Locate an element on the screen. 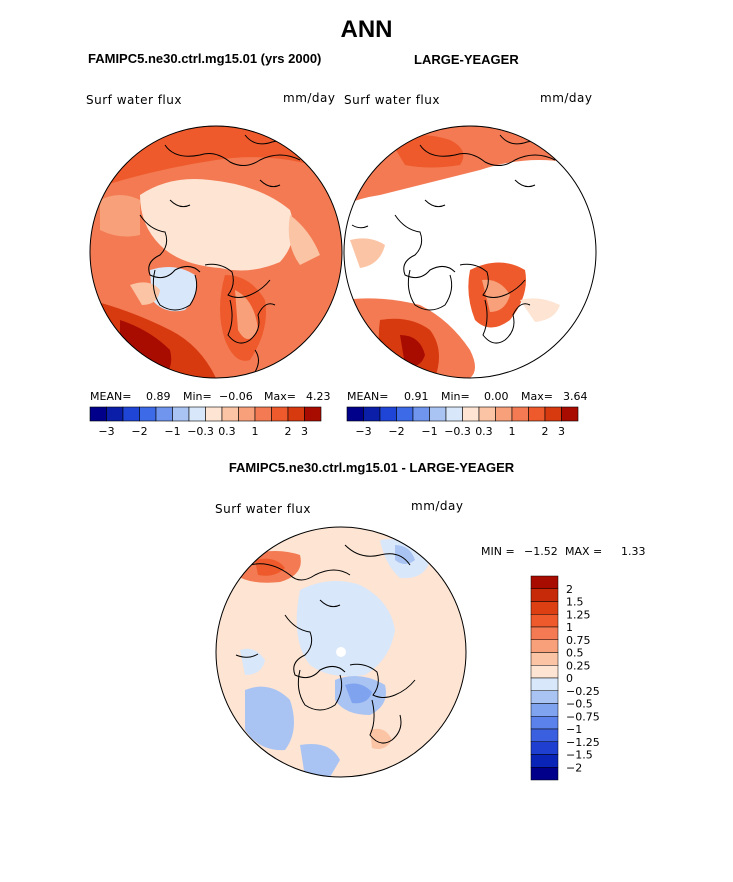  panel2-variable-label: Surf water flux is located at coordinates (392, 100).